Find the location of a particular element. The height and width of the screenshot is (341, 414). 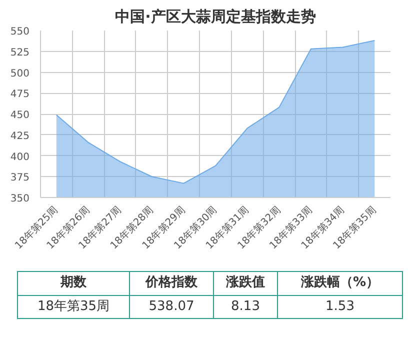

text: 1.53 is located at coordinates (340, 307).